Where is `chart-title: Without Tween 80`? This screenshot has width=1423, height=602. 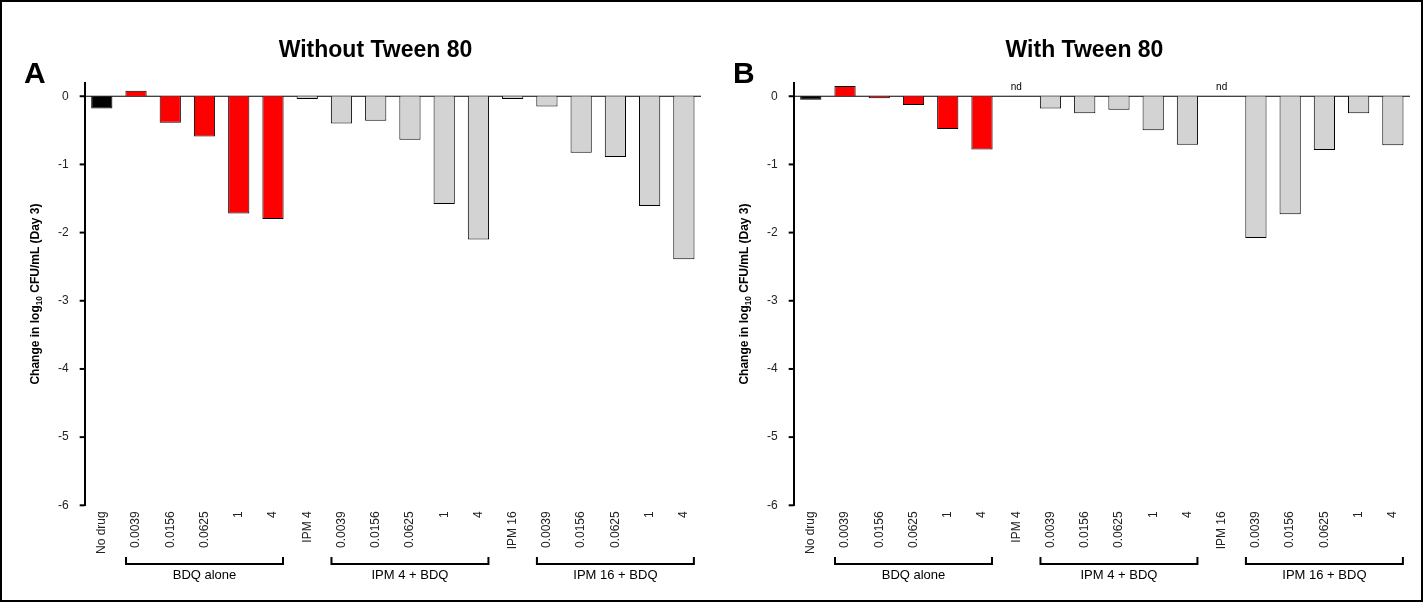
chart-title: Without Tween 80 is located at coordinates (375, 49).